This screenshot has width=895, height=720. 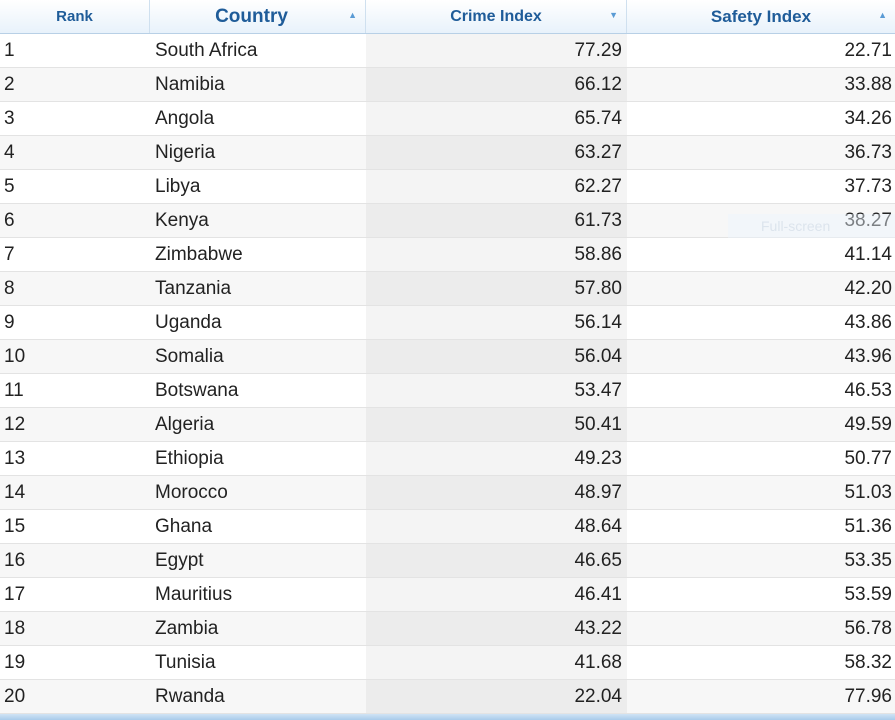 I want to click on cell-crime-index: 46.65, so click(x=496, y=560).